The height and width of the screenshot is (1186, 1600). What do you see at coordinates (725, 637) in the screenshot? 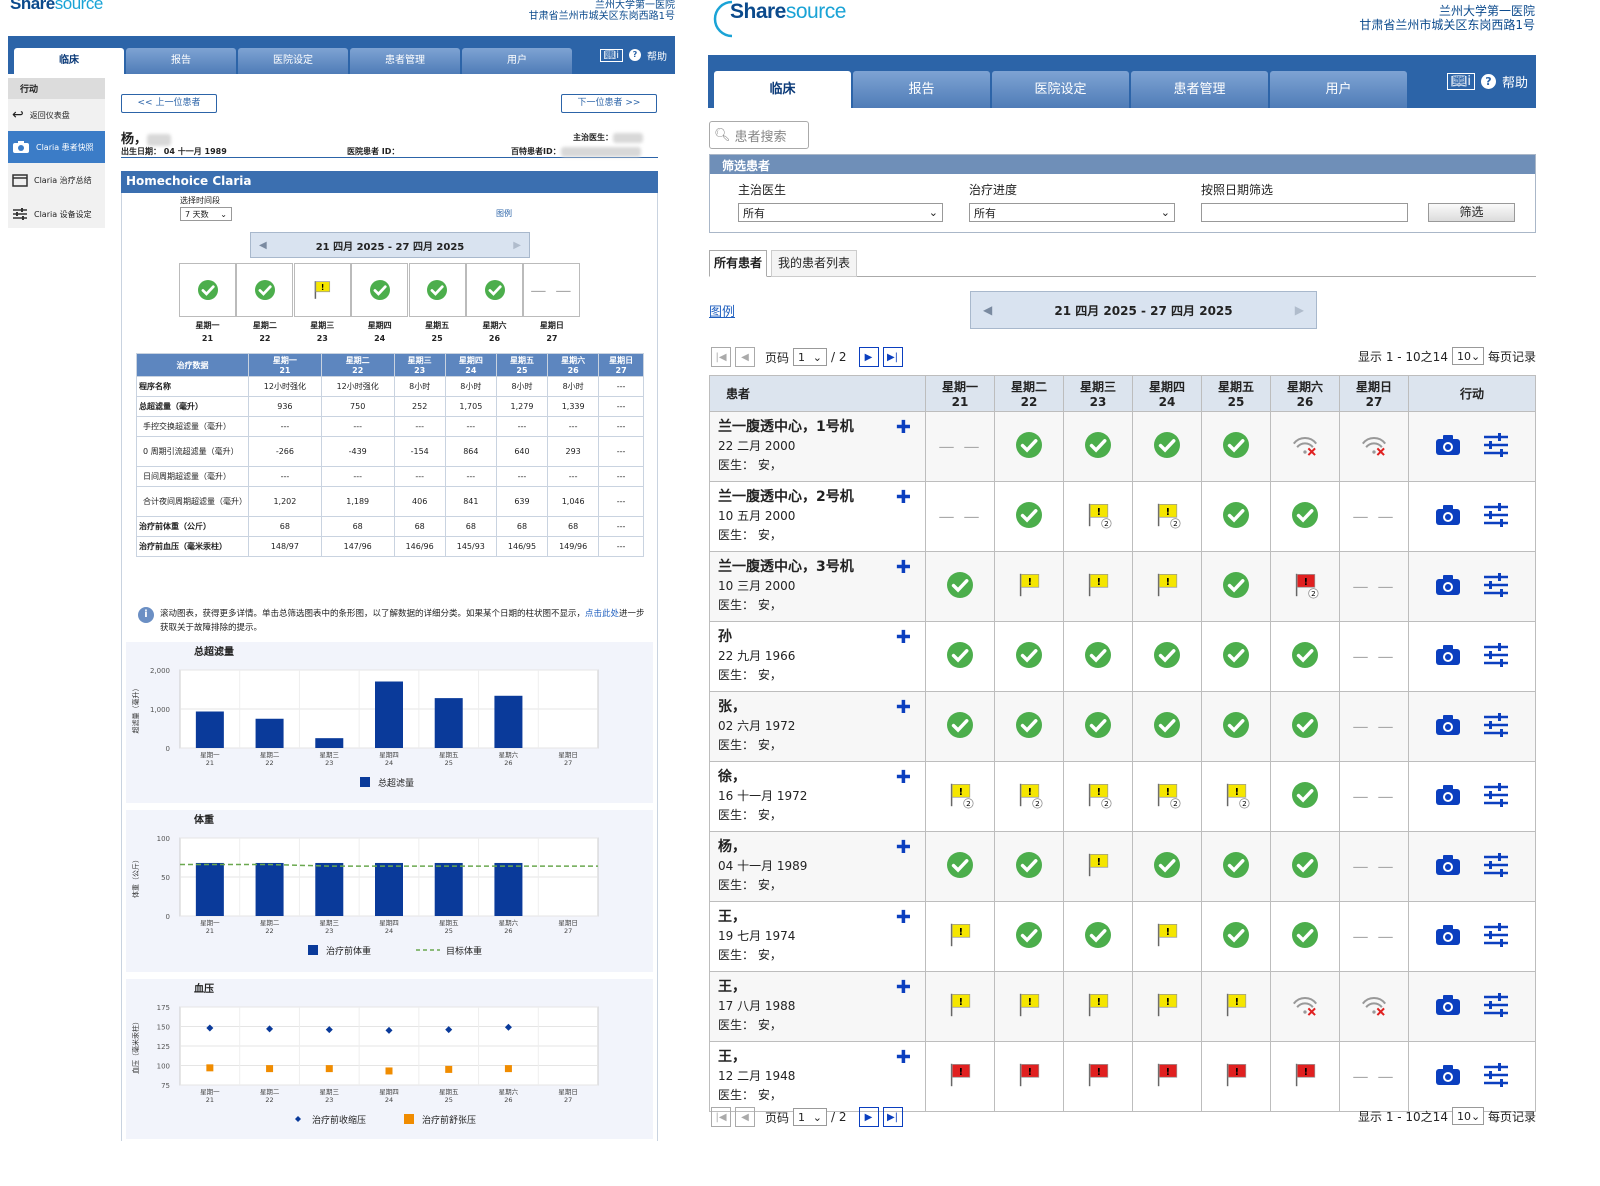
I see `patient-name: 孙` at bounding box center [725, 637].